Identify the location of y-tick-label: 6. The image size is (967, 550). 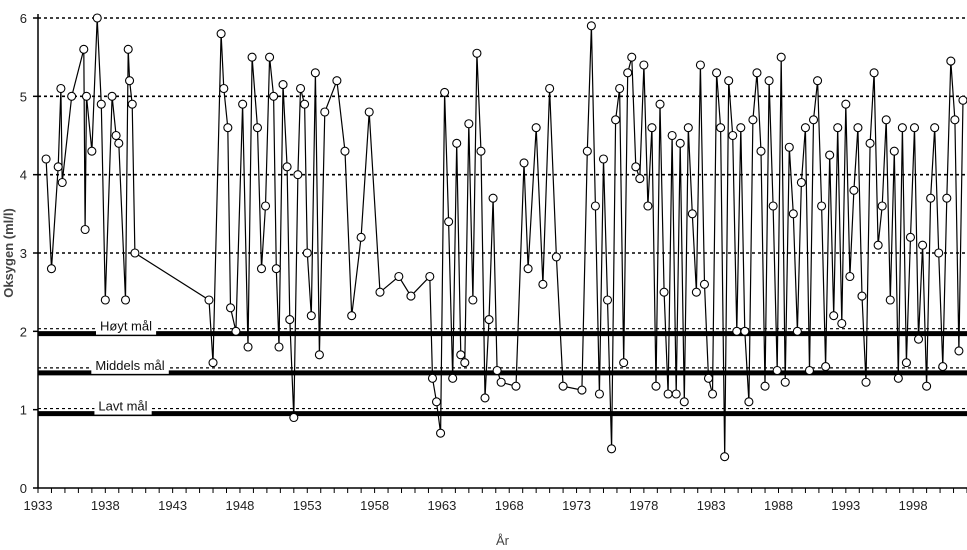
(23, 18).